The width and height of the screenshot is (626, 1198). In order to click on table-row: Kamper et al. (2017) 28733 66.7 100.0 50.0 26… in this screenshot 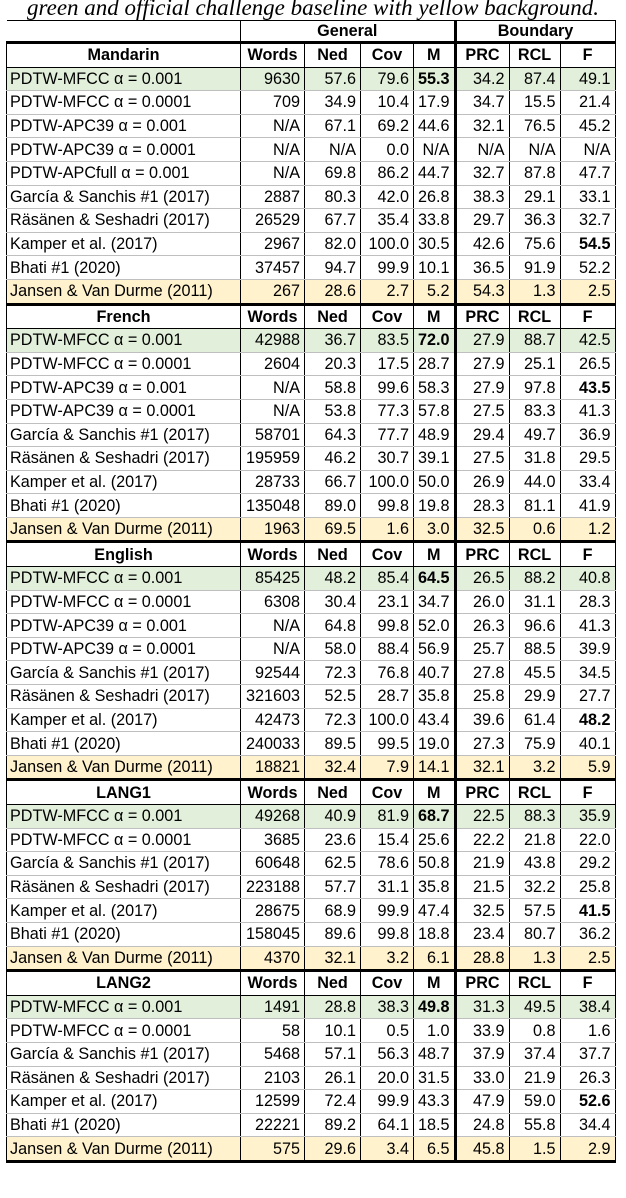, I will do `click(311, 482)`.